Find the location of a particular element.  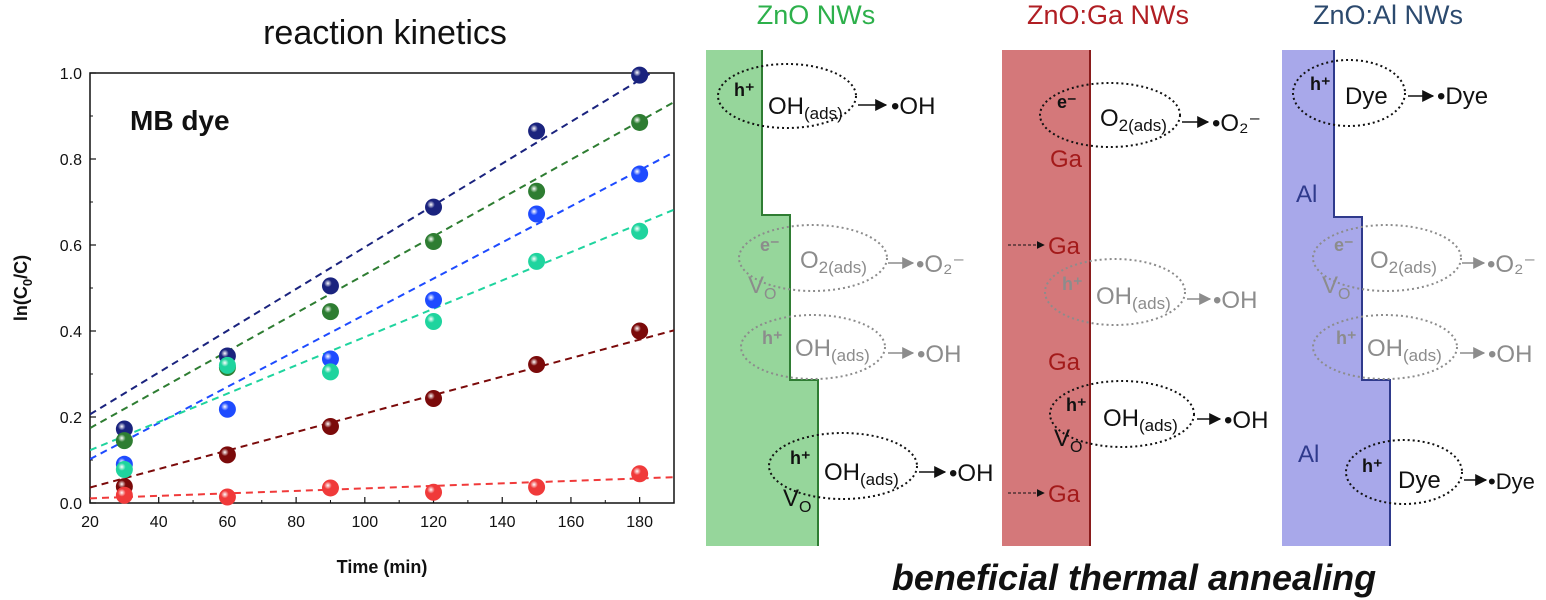

y-tick-label: 0.0 is located at coordinates (71, 504).